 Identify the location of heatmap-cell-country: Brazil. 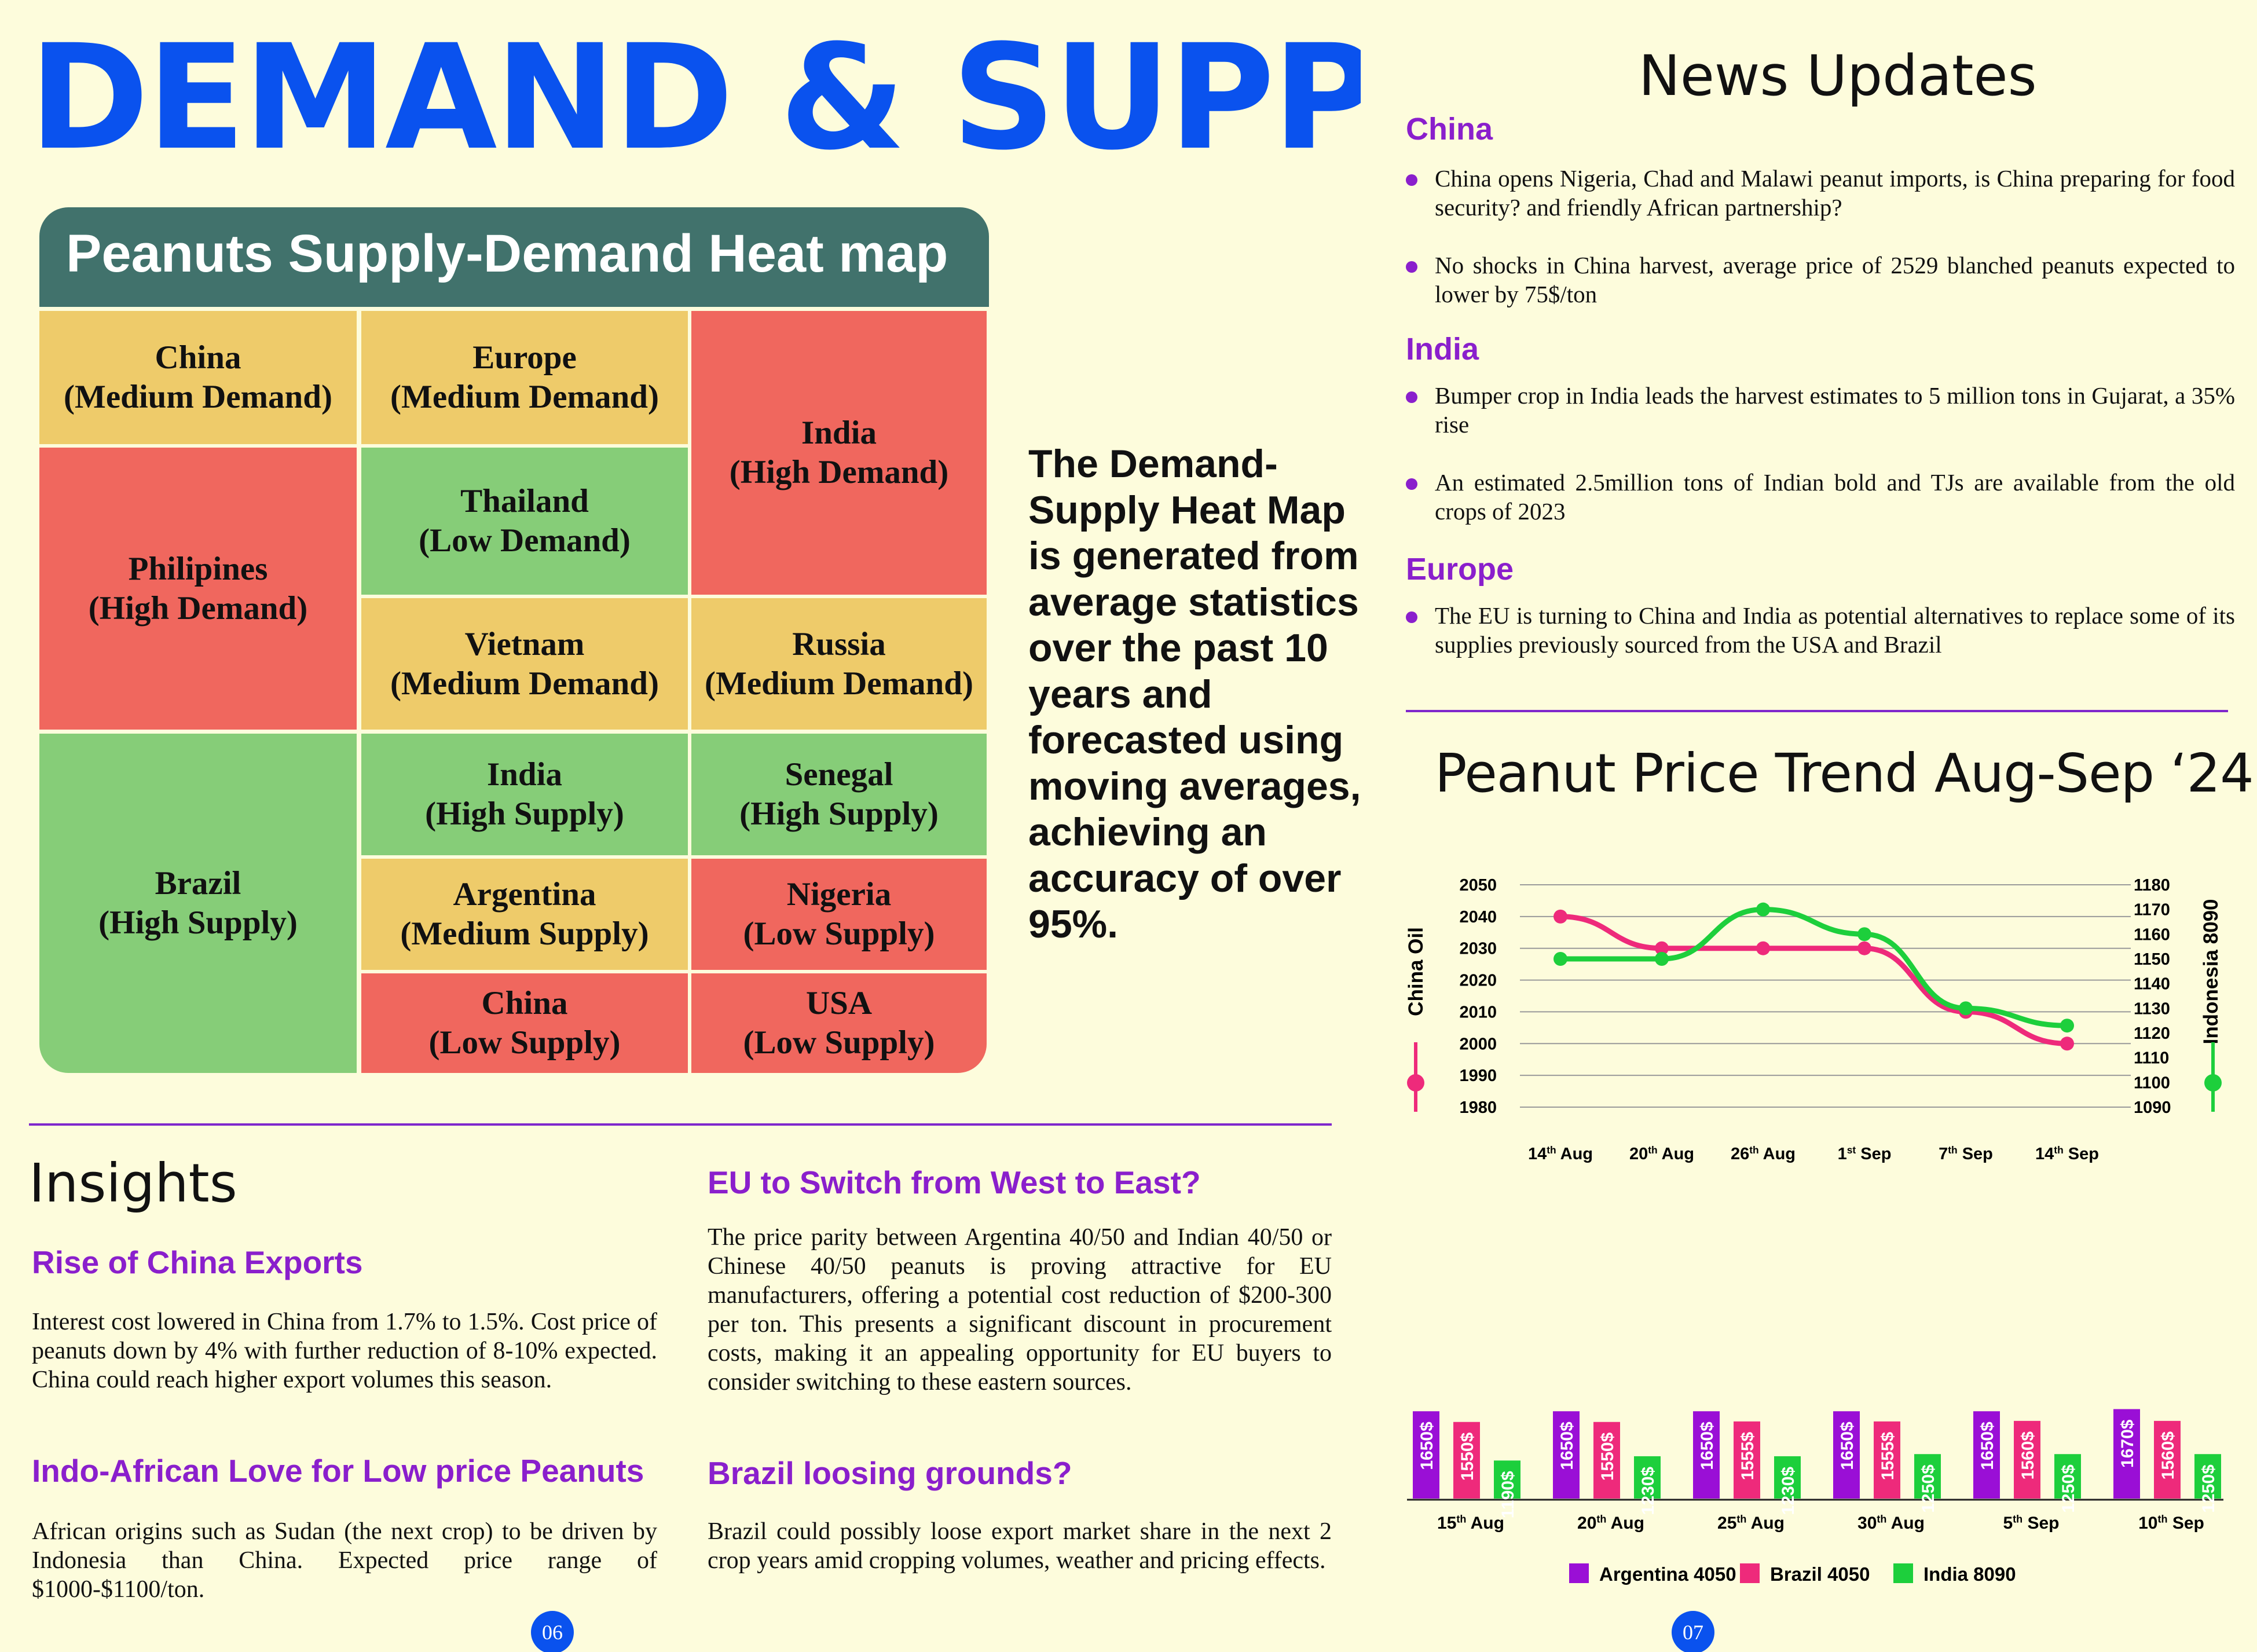
(198, 884).